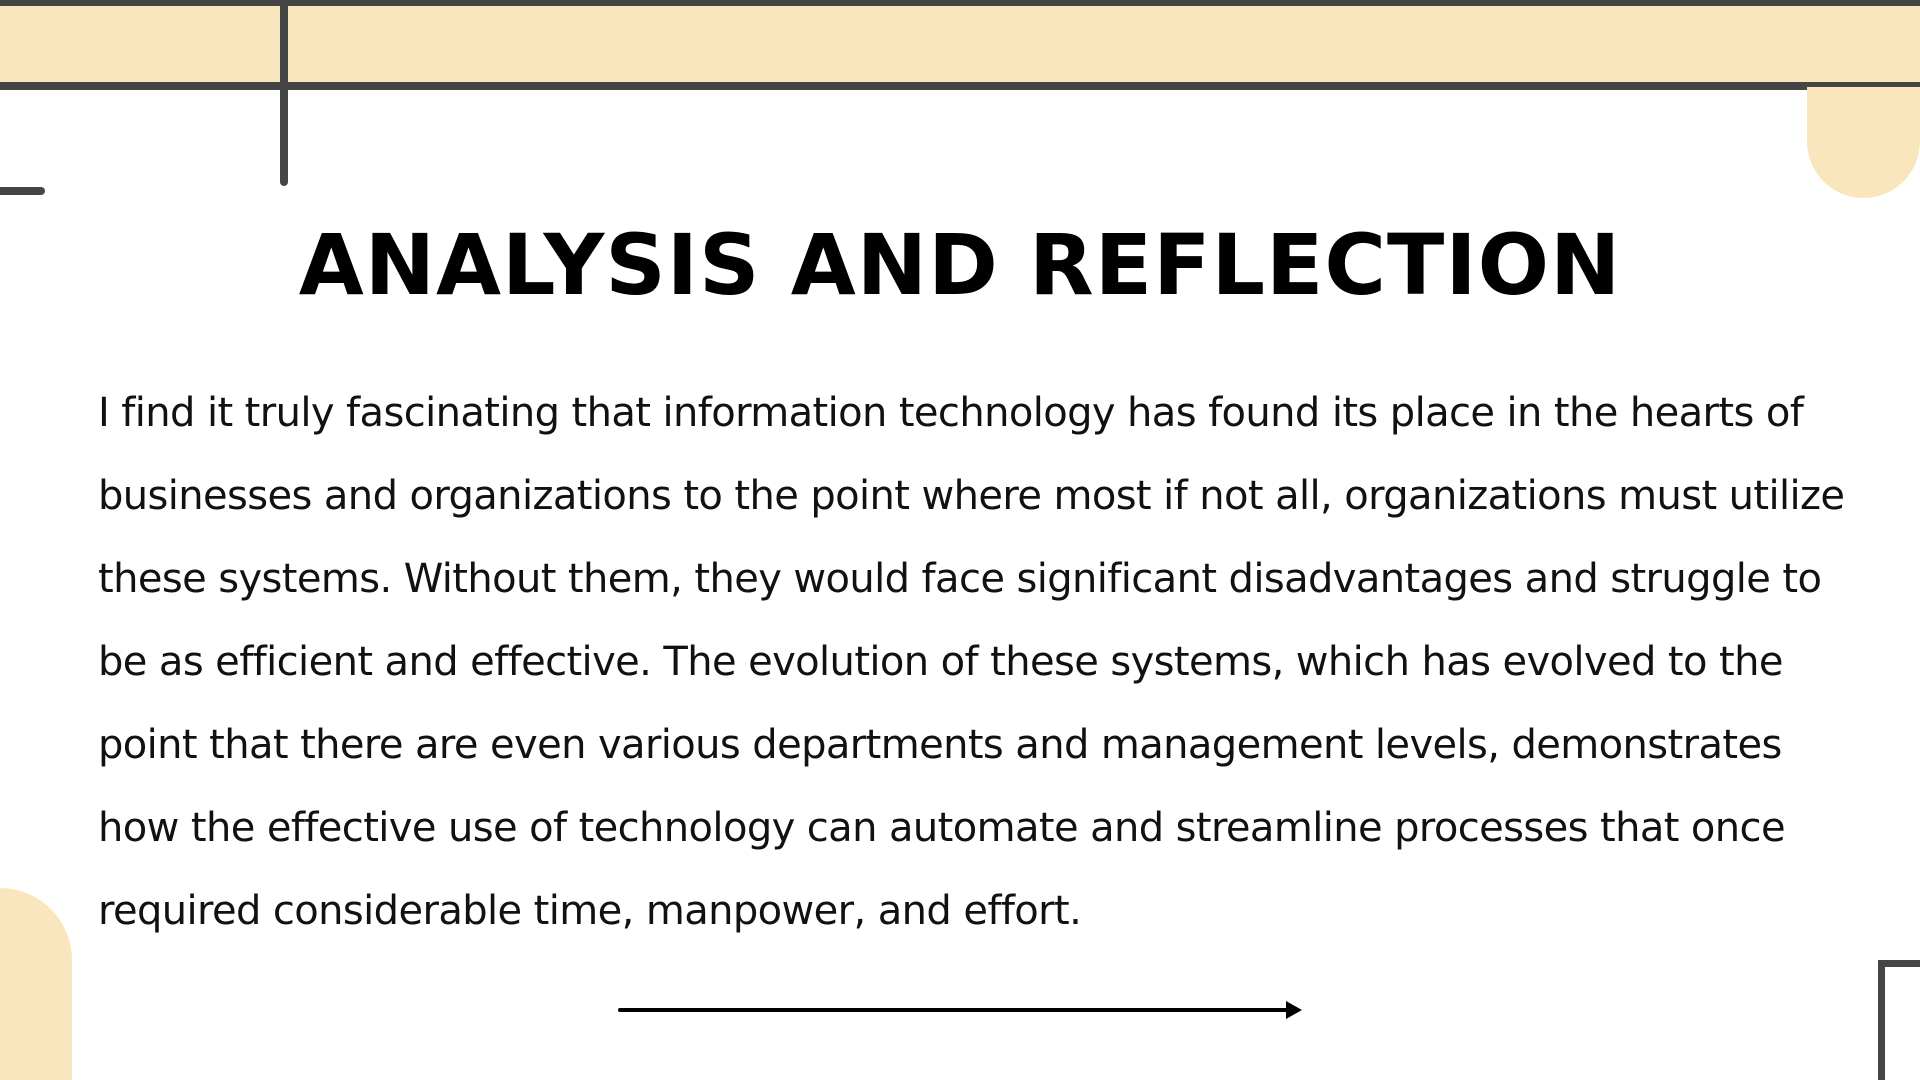 This screenshot has width=1920, height=1080. What do you see at coordinates (36, 984) in the screenshot?
I see `bottom-left-decorative-shape` at bounding box center [36, 984].